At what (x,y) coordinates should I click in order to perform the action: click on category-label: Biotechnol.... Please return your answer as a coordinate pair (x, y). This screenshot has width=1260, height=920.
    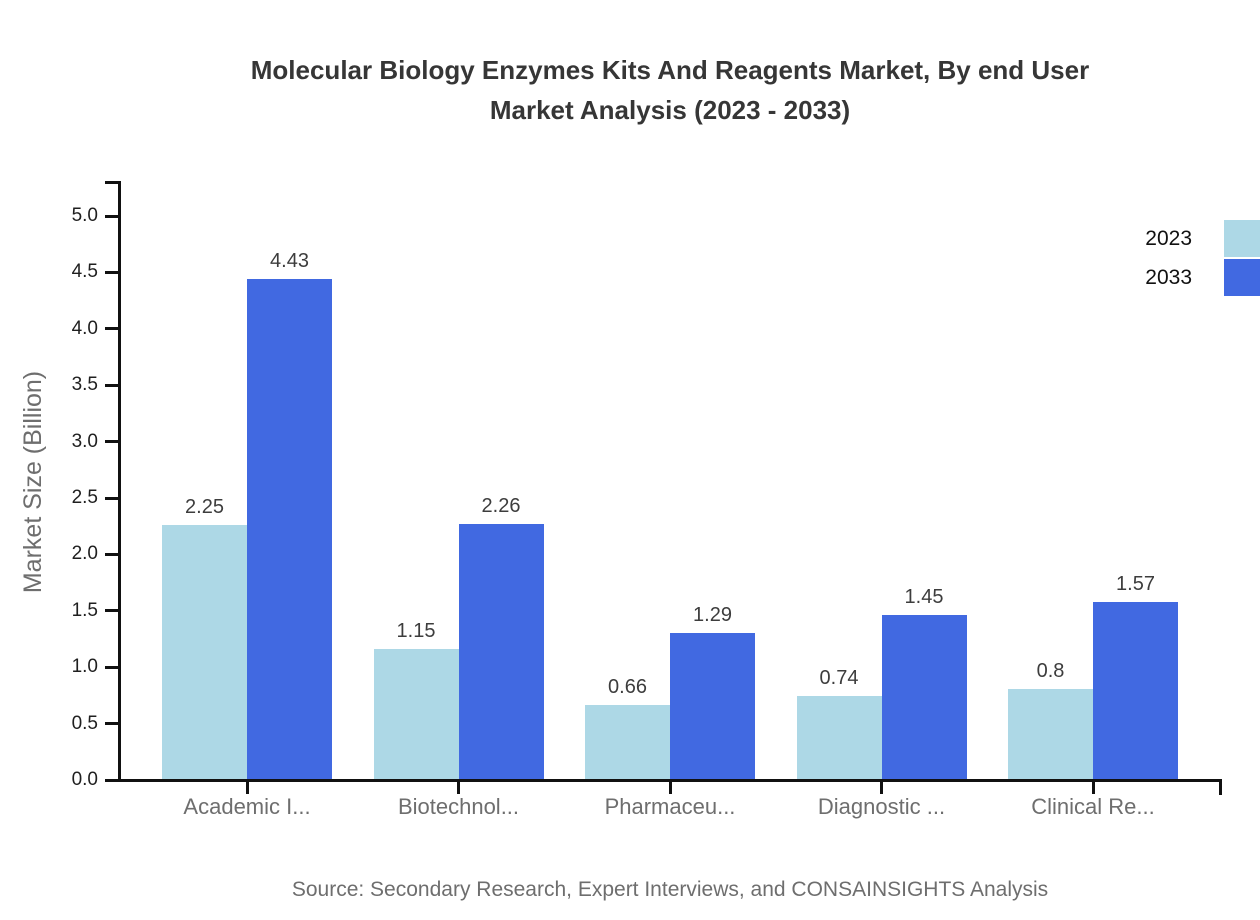
    Looking at the image, I should click on (458, 806).